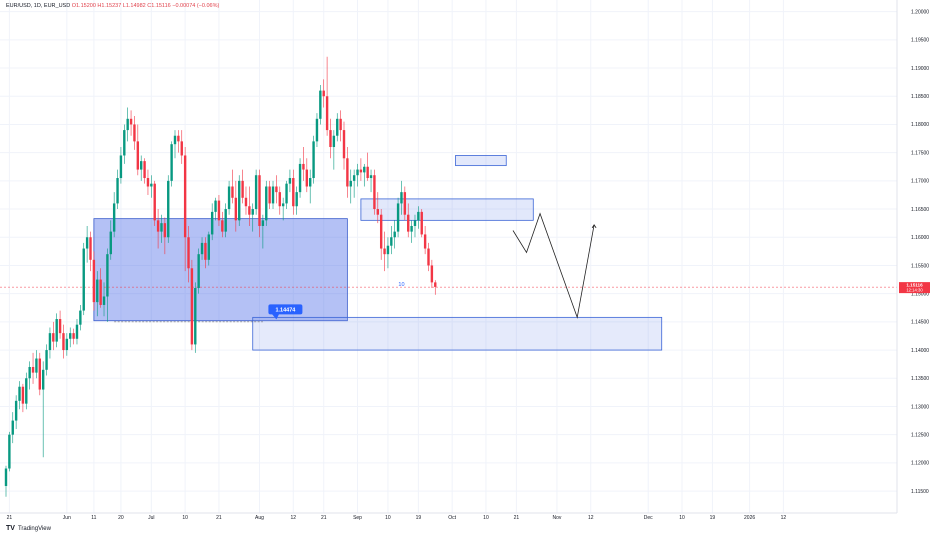 The height and width of the screenshot is (543, 936). Describe the element at coordinates (447, 209) in the screenshot. I see `supply-zone-mid` at that location.